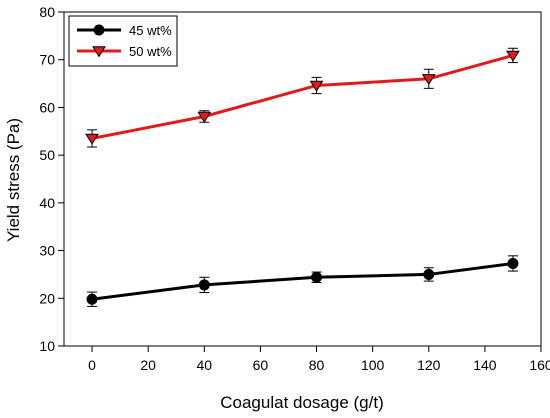 This screenshot has width=550, height=418. I want to click on x-axis-title: Coagulat dosage (g/t), so click(302, 402).